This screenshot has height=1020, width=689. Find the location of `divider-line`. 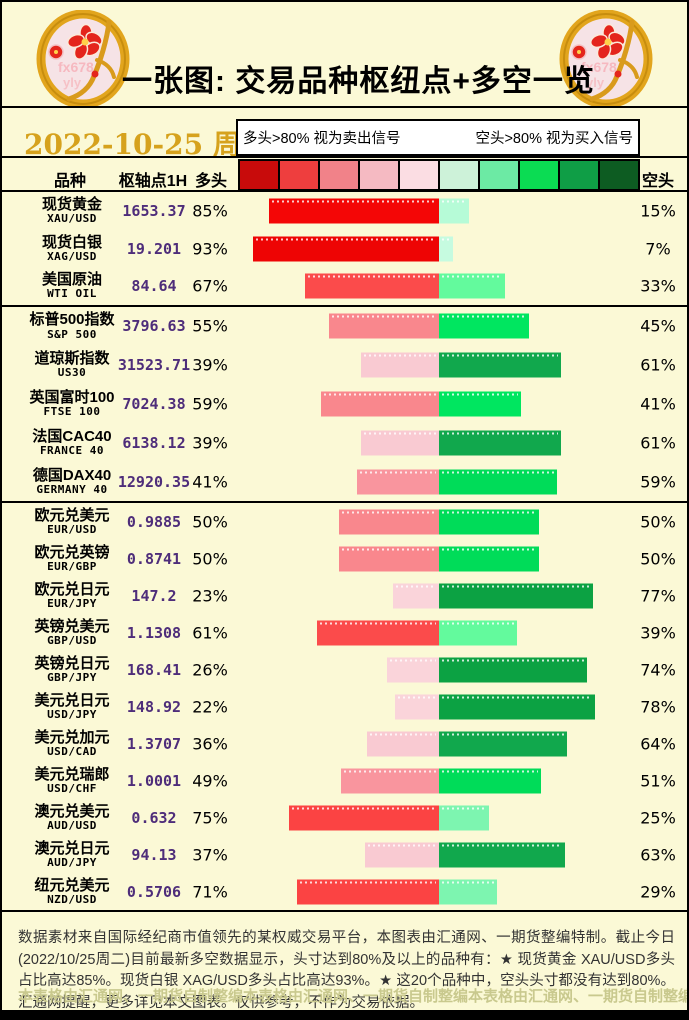

divider-line is located at coordinates (344, 157).